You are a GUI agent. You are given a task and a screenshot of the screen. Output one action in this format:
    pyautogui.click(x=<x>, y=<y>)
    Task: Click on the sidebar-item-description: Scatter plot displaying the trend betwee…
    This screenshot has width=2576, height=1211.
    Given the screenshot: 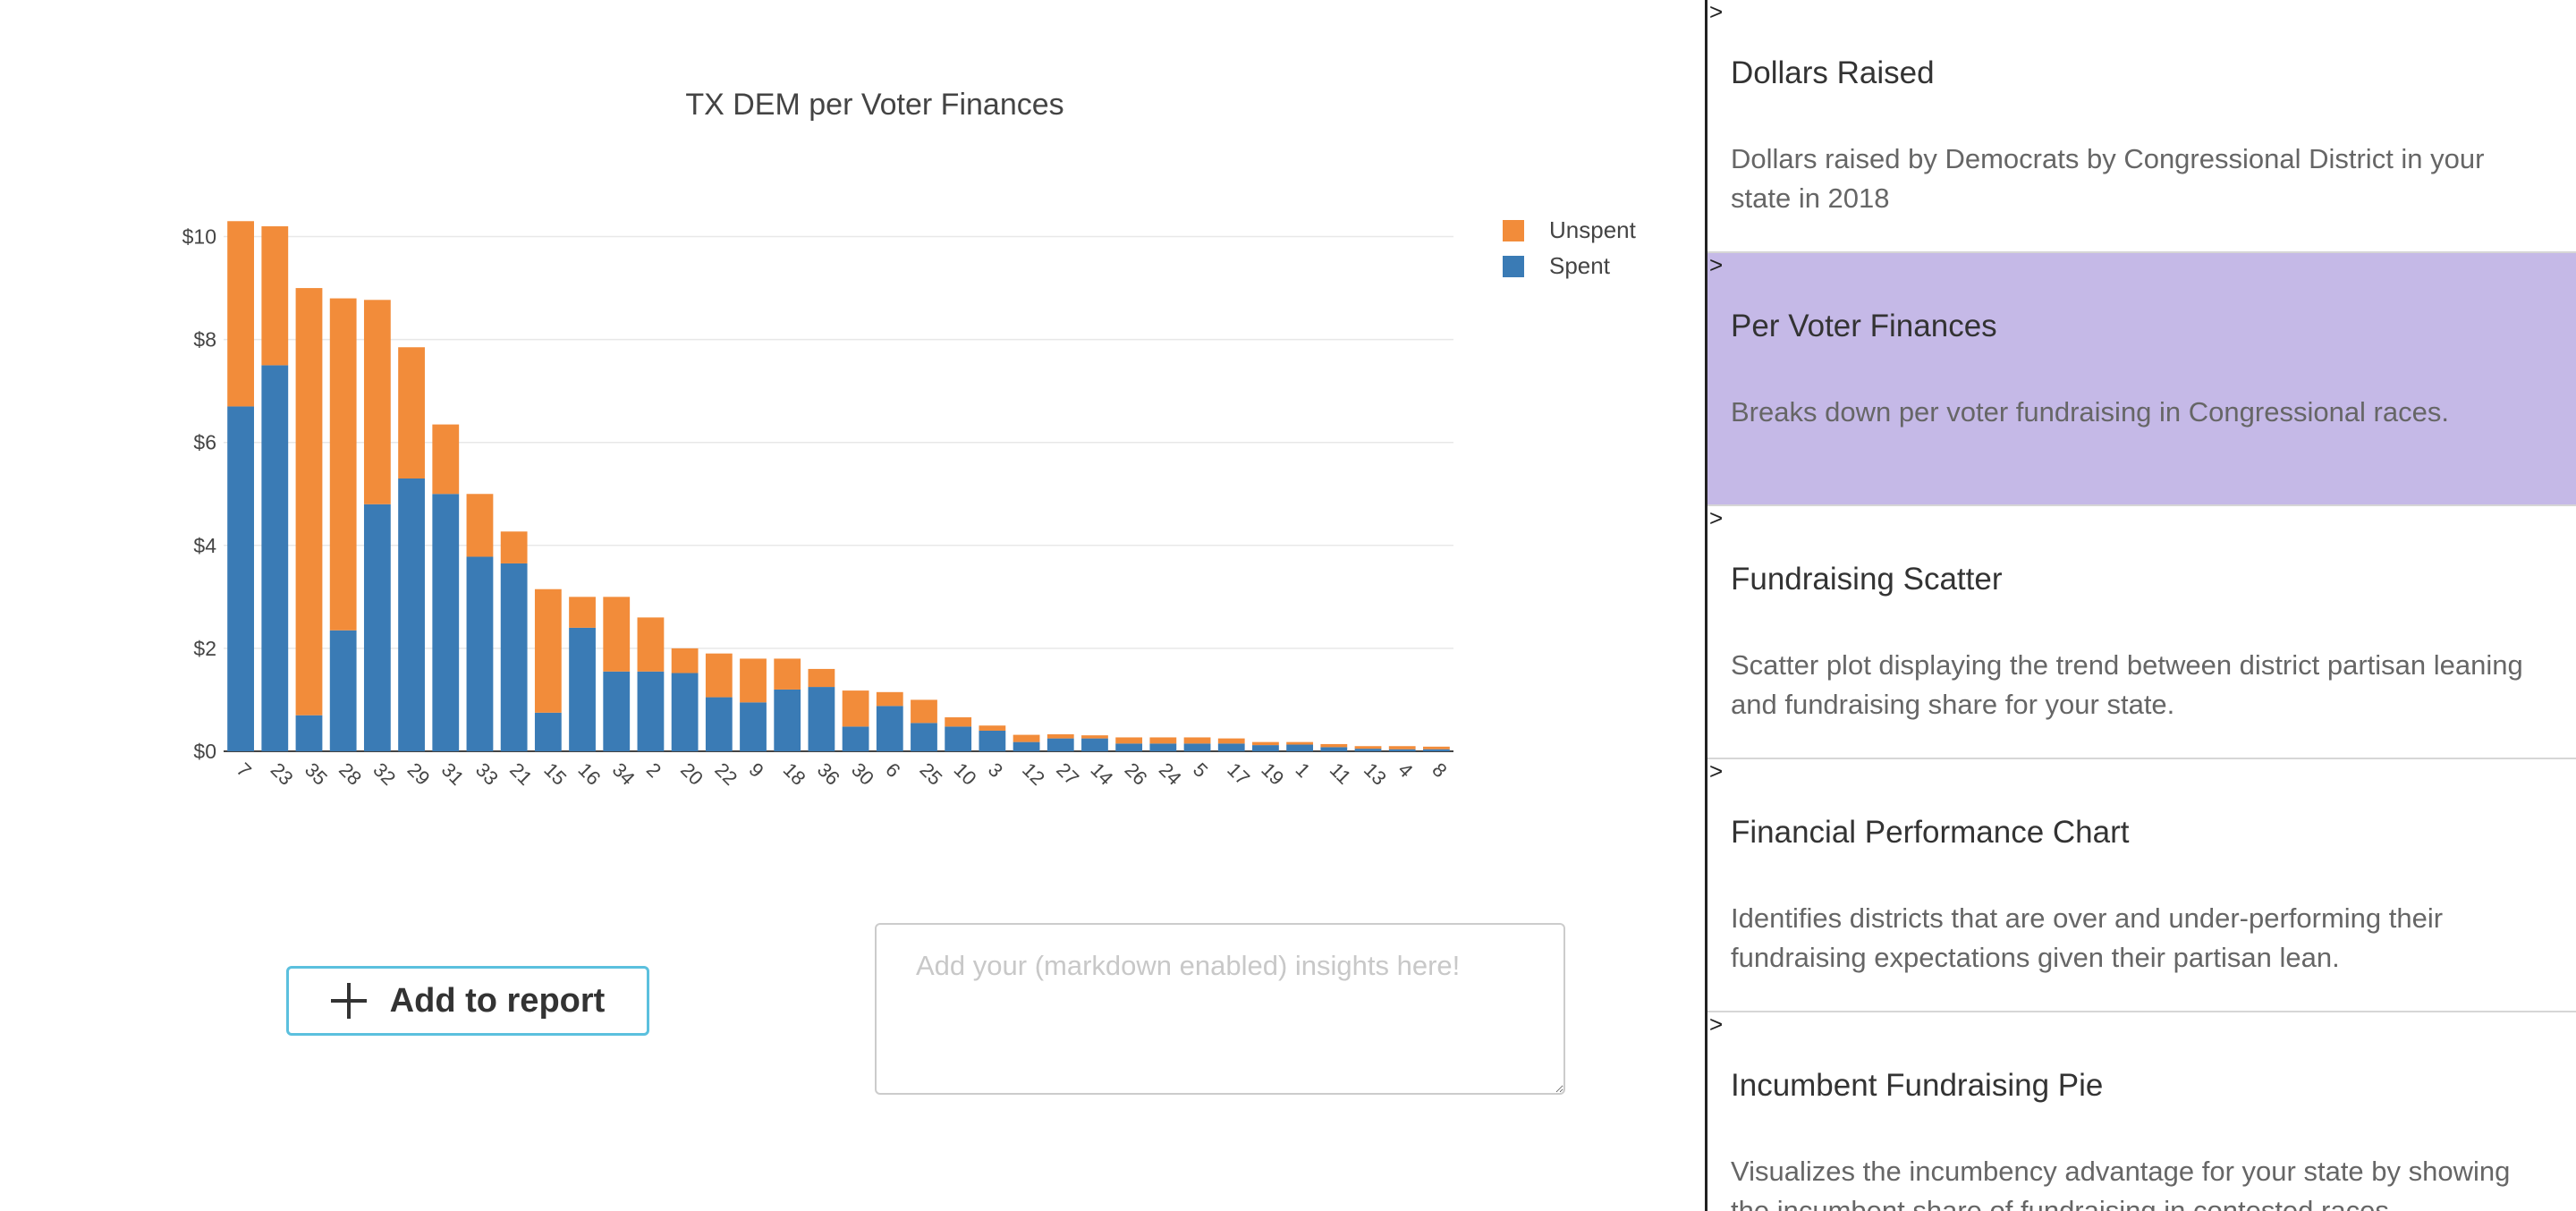 What is the action you would take?
    pyautogui.click(x=2127, y=684)
    